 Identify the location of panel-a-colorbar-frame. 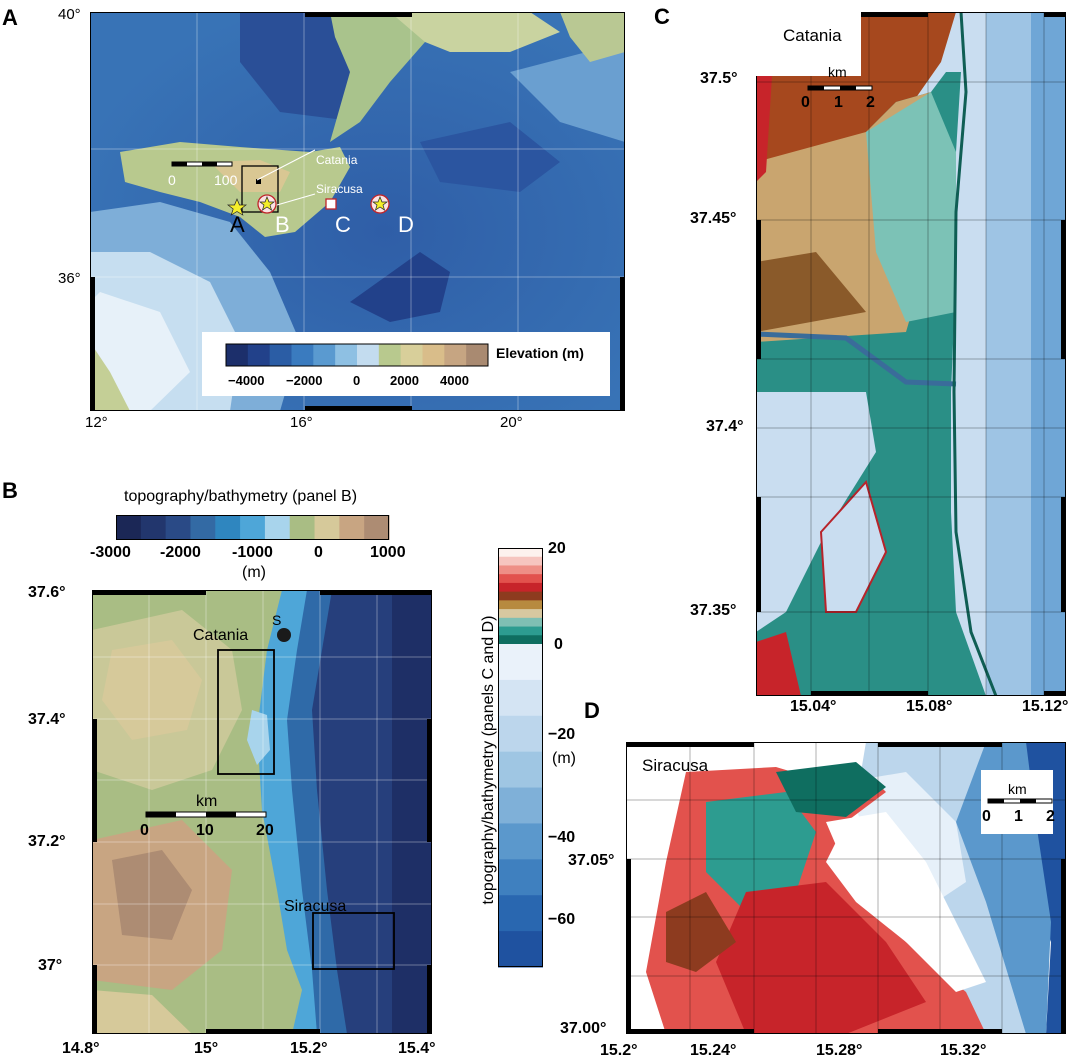
(357, 355).